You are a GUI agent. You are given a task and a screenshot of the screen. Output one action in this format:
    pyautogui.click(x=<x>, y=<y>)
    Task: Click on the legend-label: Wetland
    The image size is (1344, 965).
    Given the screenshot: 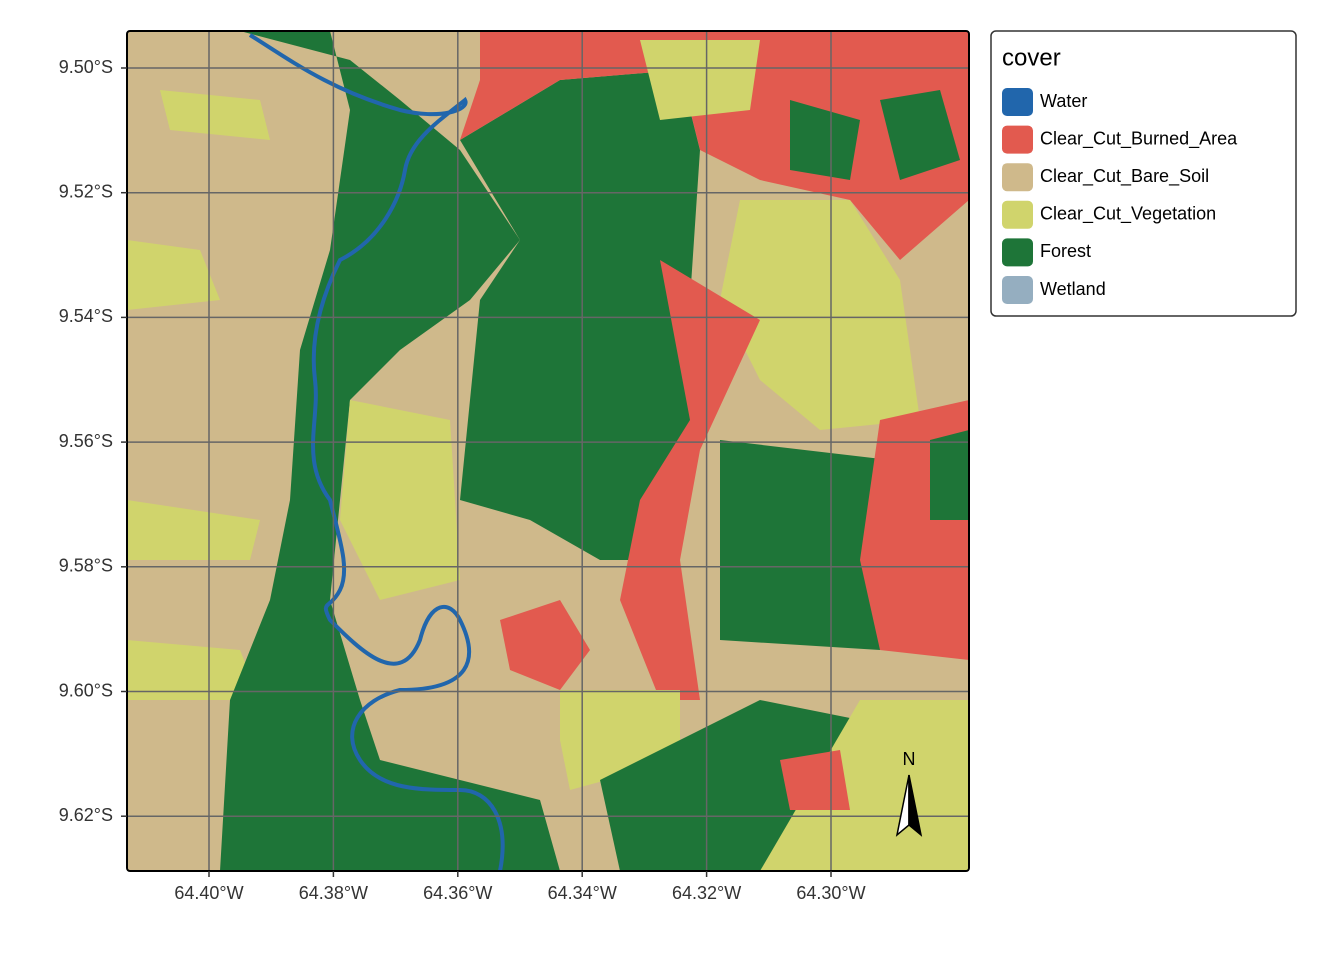 What is the action you would take?
    pyautogui.click(x=1073, y=289)
    